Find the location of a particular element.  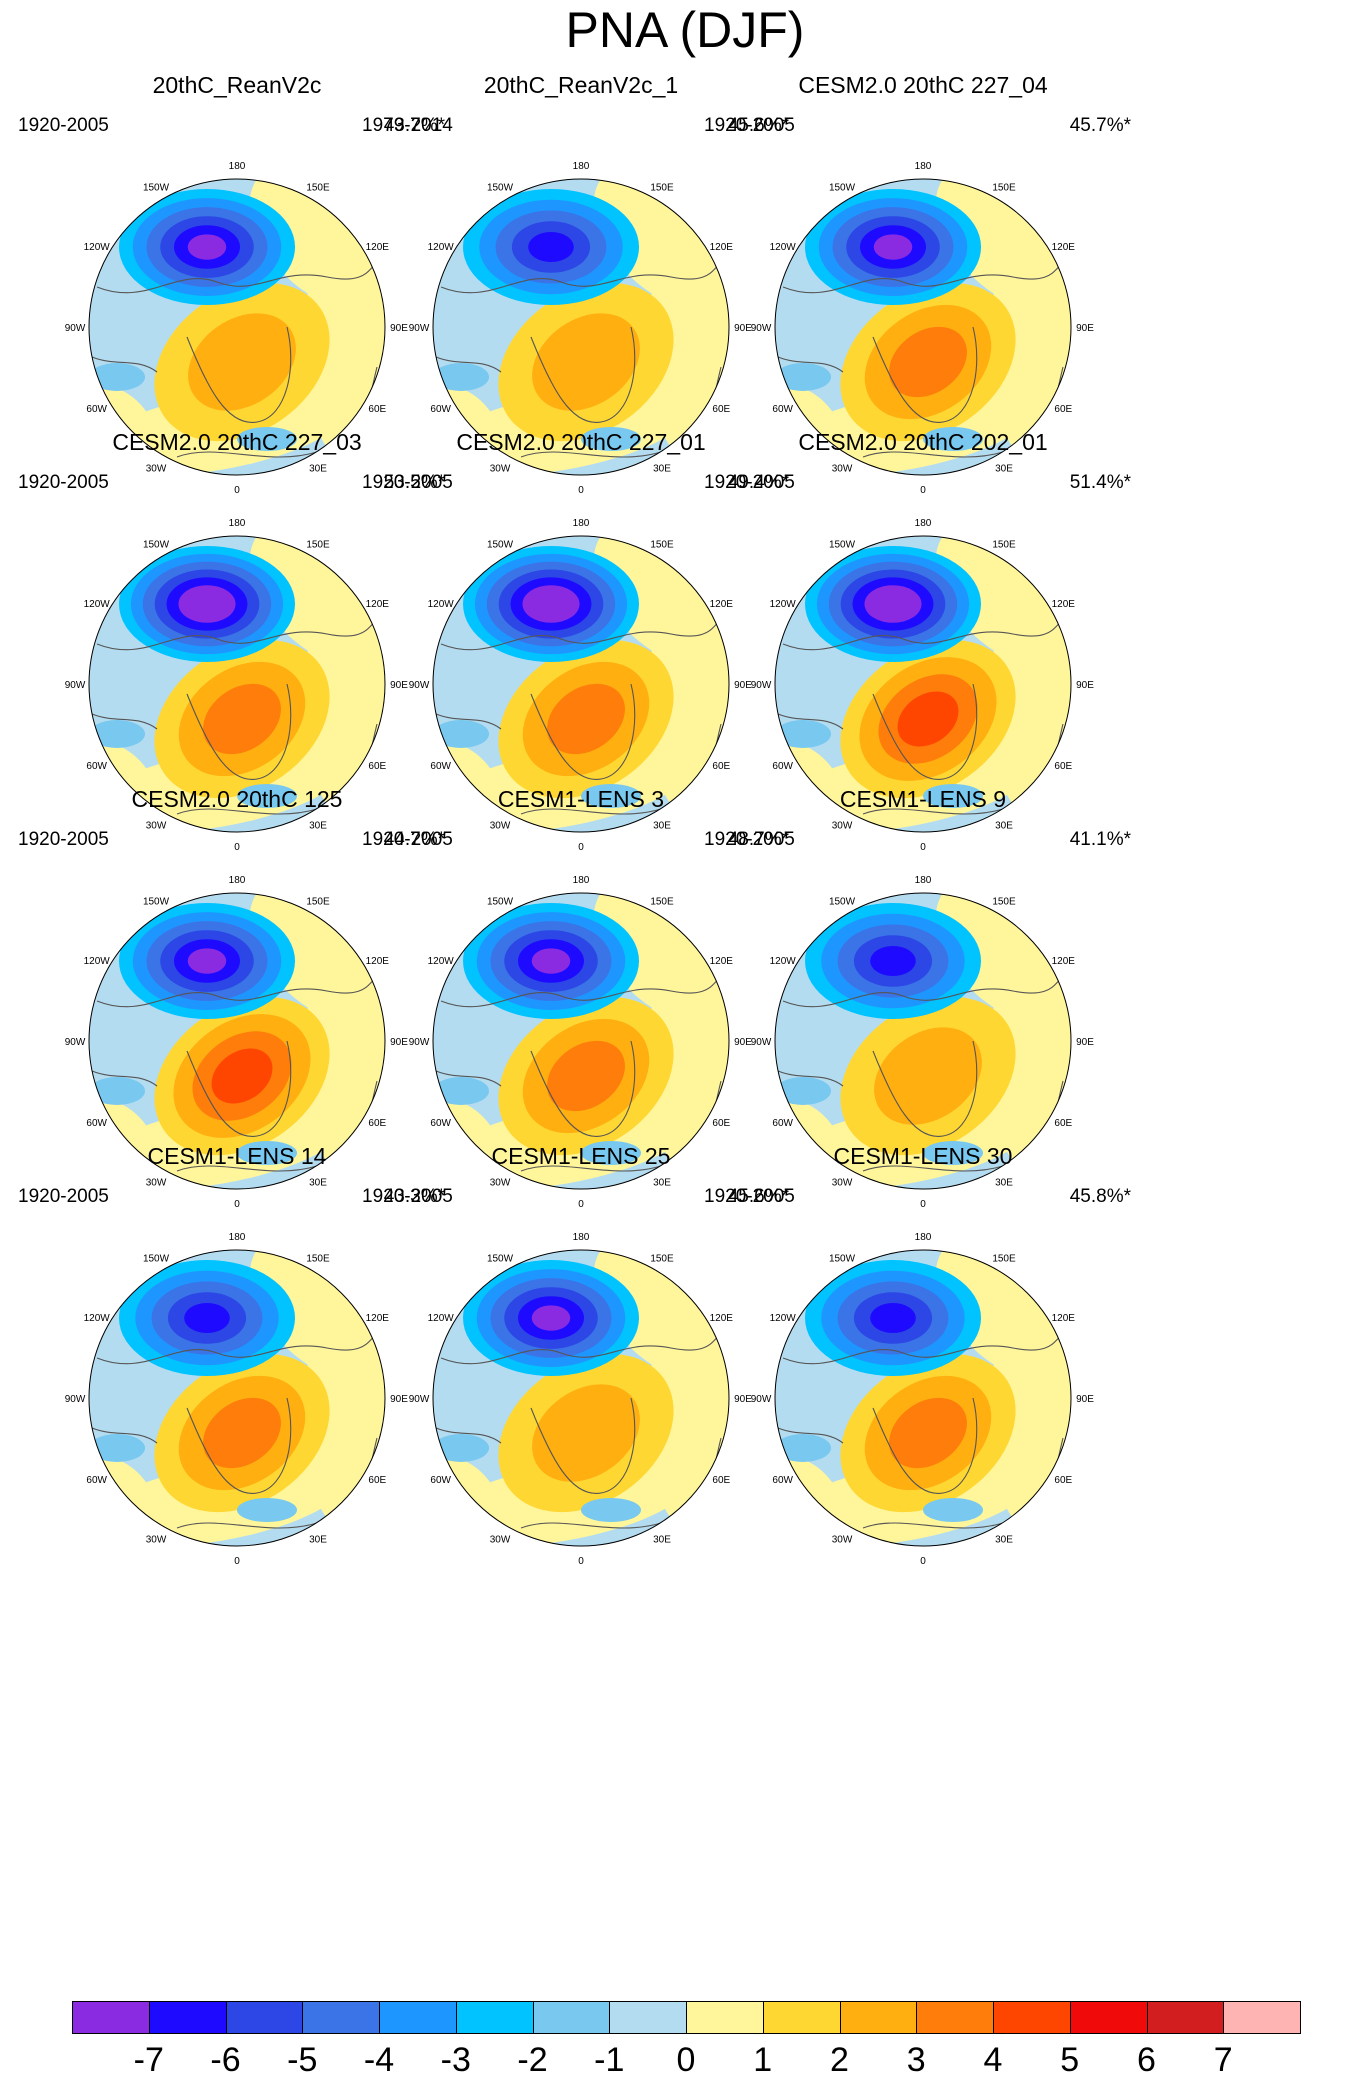

panel-title: CESM2.0 20thC 227_01 is located at coordinates (581, 442).